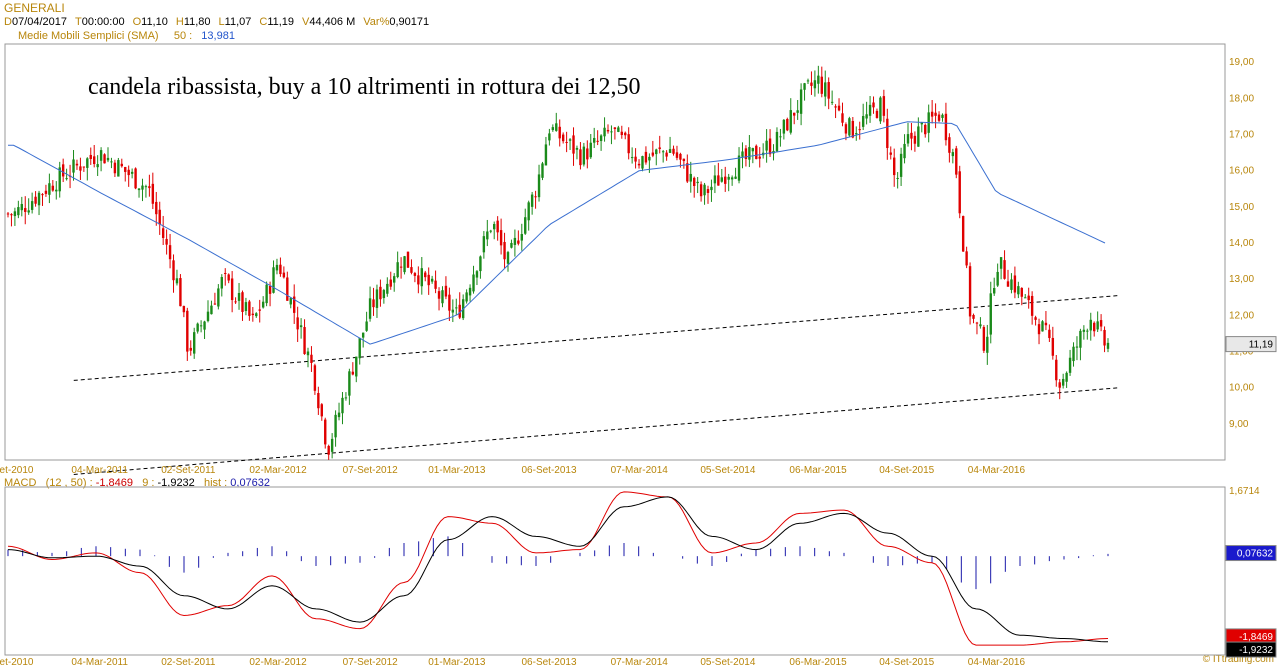  I want to click on y-tick-label: 12,00, so click(1241, 315).